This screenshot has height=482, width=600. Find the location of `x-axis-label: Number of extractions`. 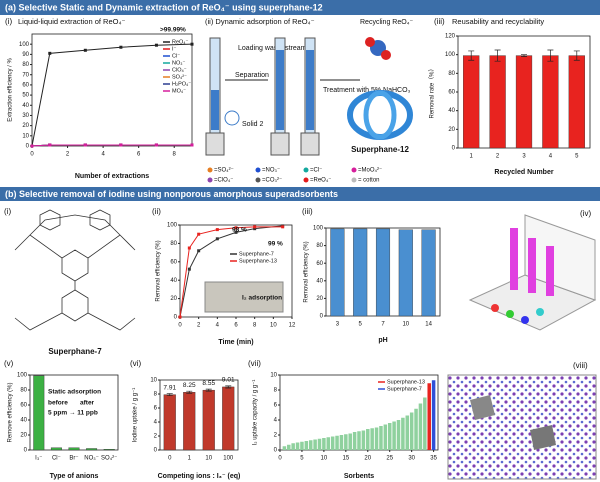

x-axis-label: Number of extractions is located at coordinates (112, 176).